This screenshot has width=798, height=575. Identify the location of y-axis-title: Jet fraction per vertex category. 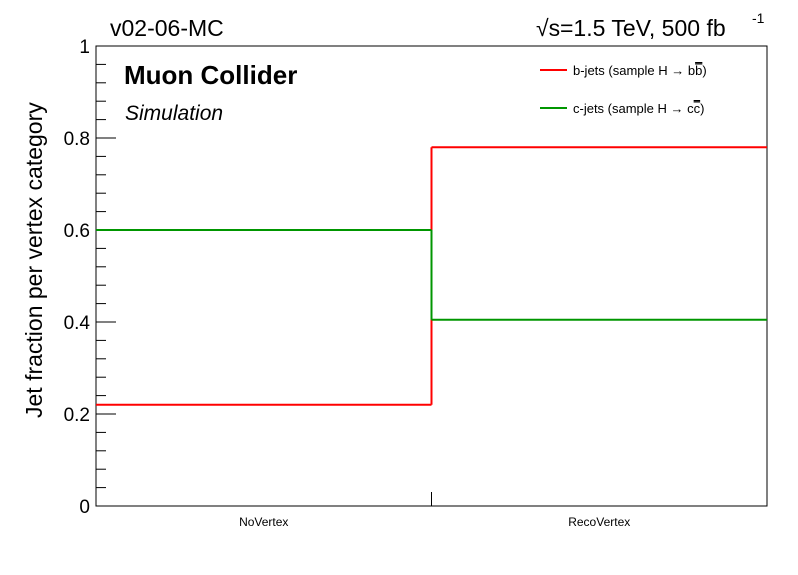
(34, 260).